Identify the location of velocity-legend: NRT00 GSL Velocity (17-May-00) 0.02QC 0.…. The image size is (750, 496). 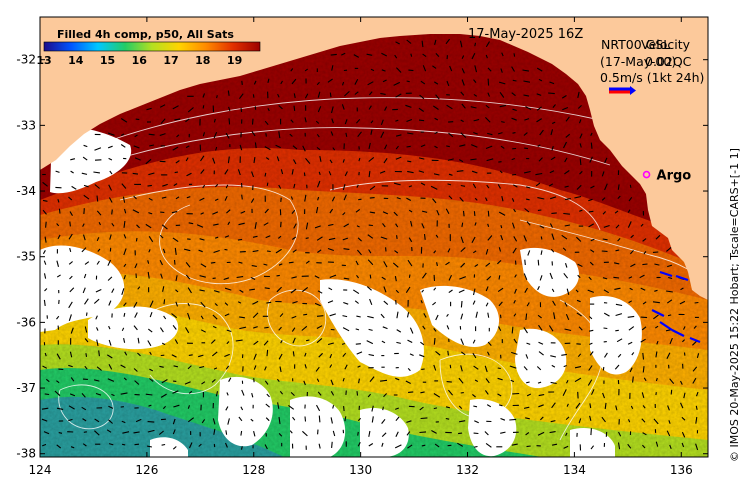
(652, 66).